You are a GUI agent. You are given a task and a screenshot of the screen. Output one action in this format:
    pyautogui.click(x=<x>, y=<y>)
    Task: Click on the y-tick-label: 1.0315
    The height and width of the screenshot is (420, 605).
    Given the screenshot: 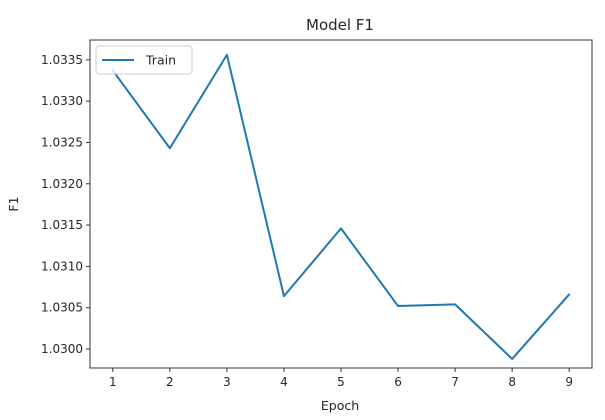 What is the action you would take?
    pyautogui.click(x=62, y=225)
    